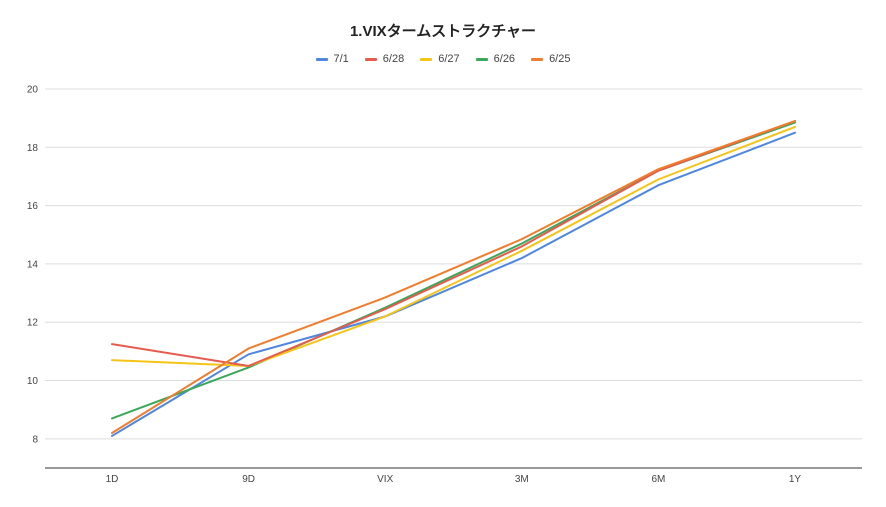  Describe the element at coordinates (393, 59) in the screenshot. I see `legend-label-1: 6/28` at that location.